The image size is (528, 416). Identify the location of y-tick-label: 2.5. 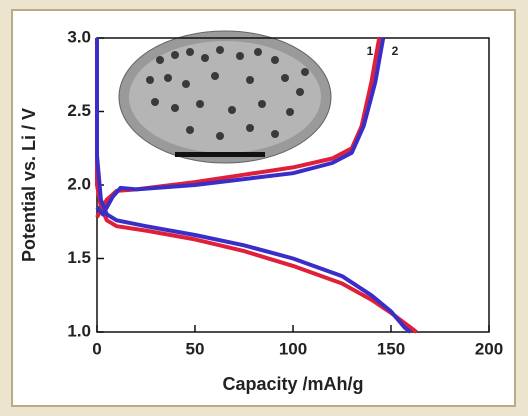
(79, 110).